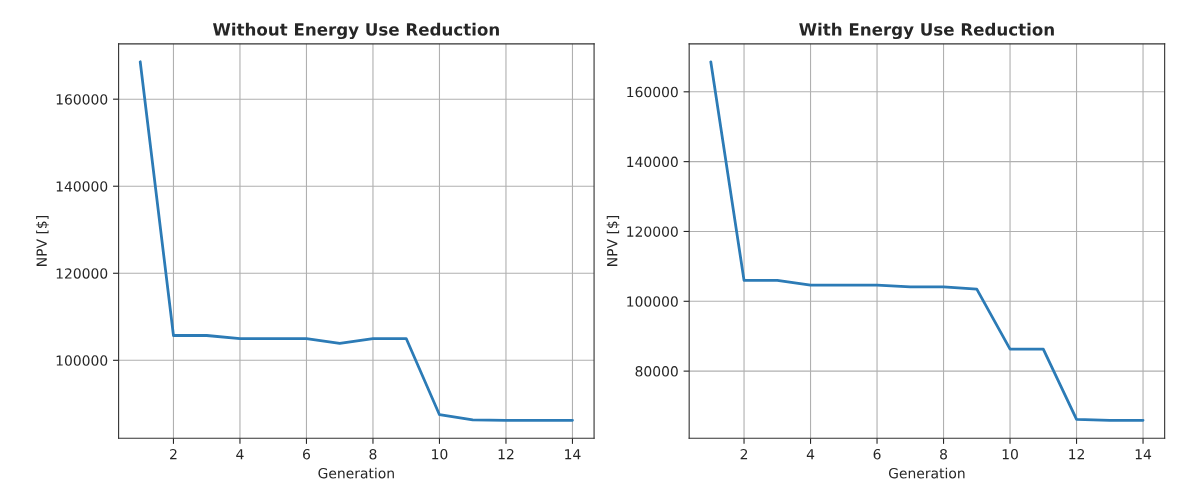 The height and width of the screenshot is (487, 1186). What do you see at coordinates (355, 31) in the screenshot?
I see `chart-title: Without Energy Use Reduction` at bounding box center [355, 31].